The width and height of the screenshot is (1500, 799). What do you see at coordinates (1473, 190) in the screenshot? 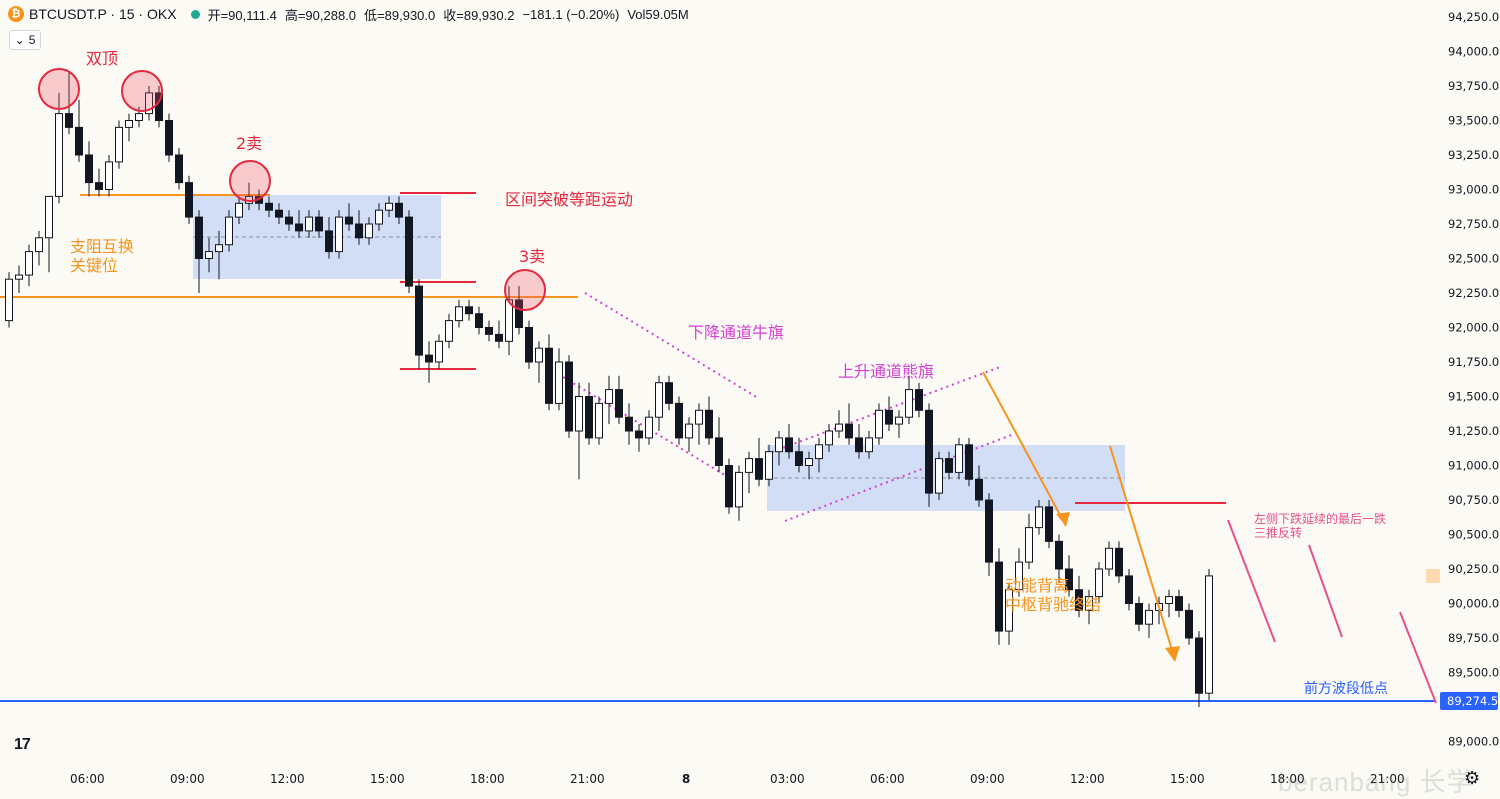
I see `price-axis-tick: 93,000.0` at bounding box center [1473, 190].